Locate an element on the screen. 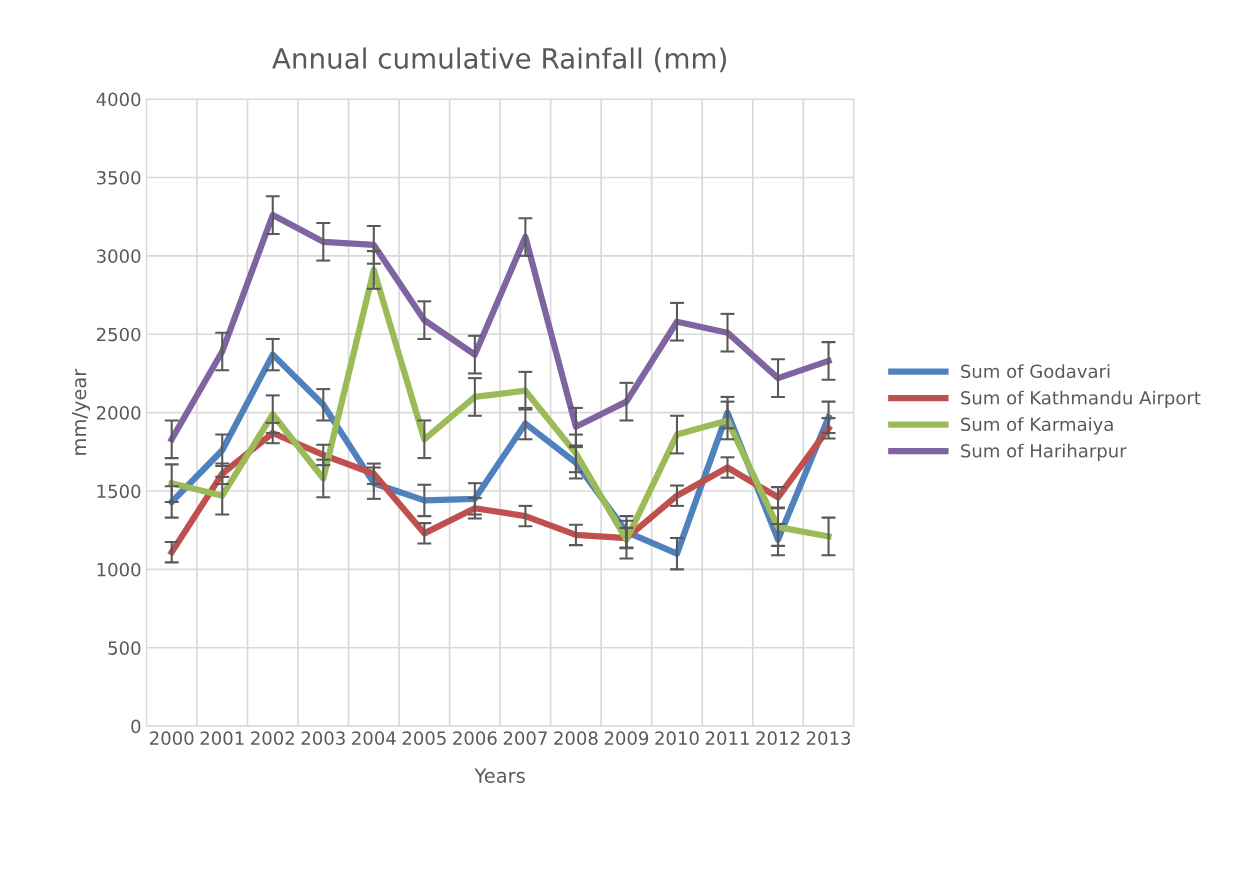  x-tick-label: 2011 is located at coordinates (727, 738).